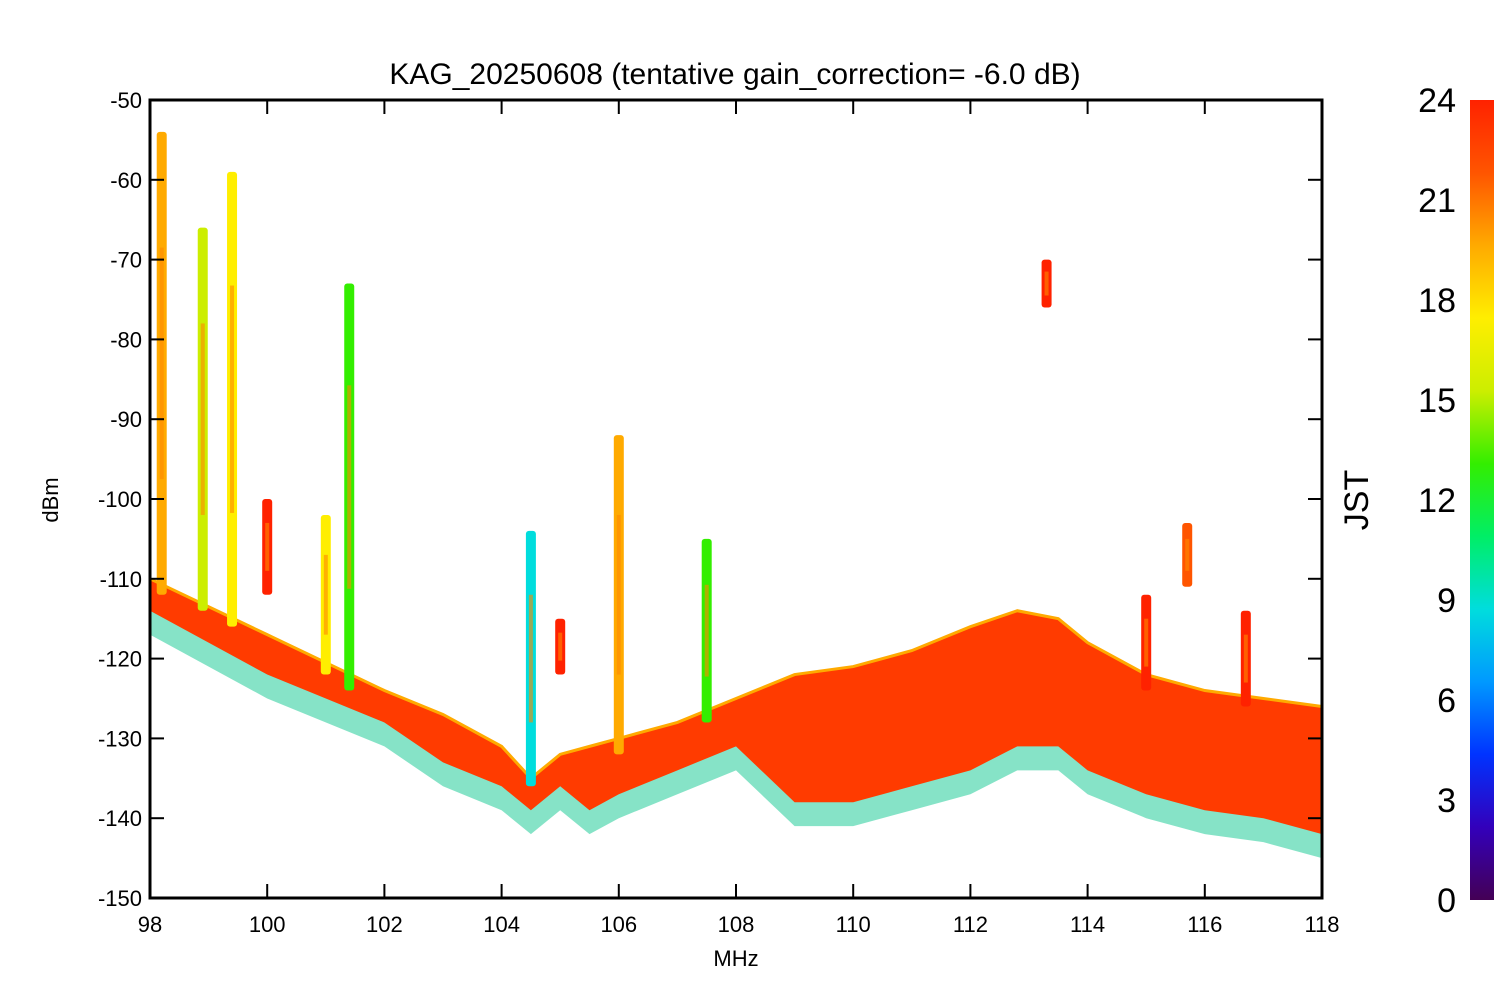 The width and height of the screenshot is (1500, 1000). Describe the element at coordinates (970, 924) in the screenshot. I see `x-tick-label: 112` at that location.